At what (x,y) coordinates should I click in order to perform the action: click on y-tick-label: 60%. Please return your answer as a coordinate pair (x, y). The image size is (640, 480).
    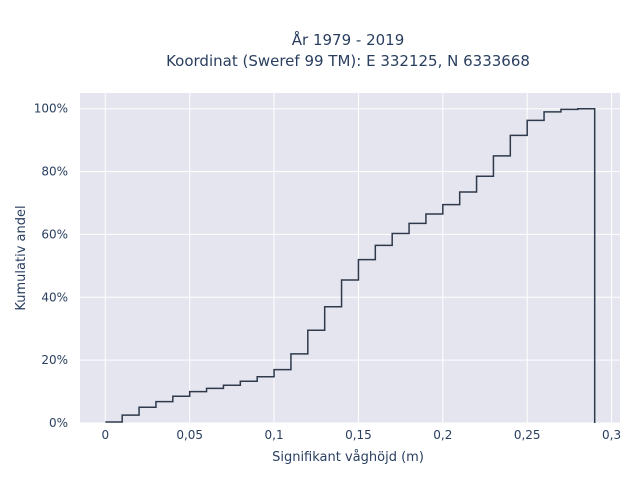
    Looking at the image, I should click on (54, 234).